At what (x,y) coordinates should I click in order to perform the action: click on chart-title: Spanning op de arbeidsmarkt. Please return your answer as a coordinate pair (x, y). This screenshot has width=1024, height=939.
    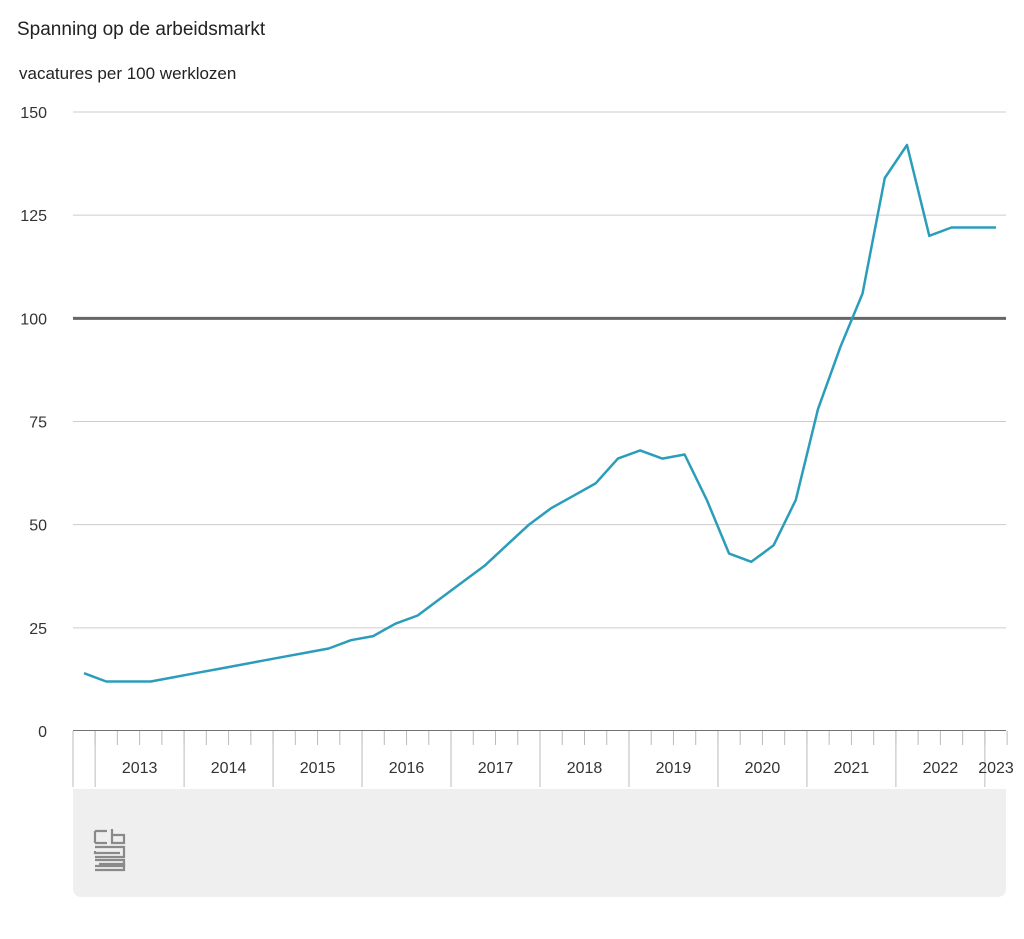
    Looking at the image, I should click on (141, 29).